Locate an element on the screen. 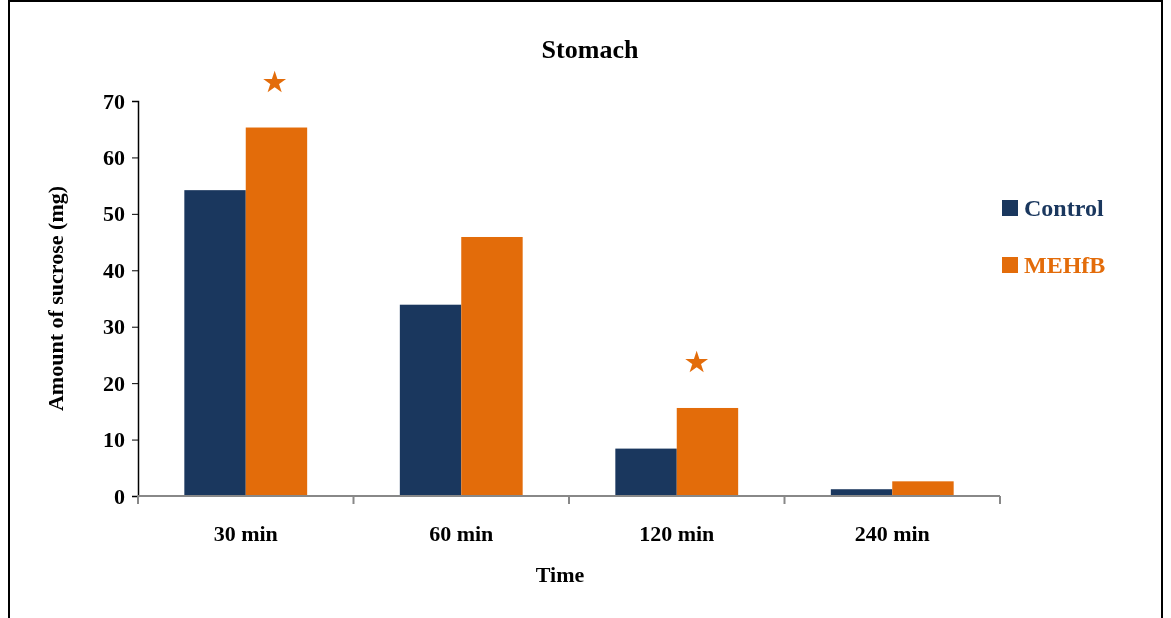 The width and height of the screenshot is (1171, 618). x-axis-title: Time is located at coordinates (560, 574).